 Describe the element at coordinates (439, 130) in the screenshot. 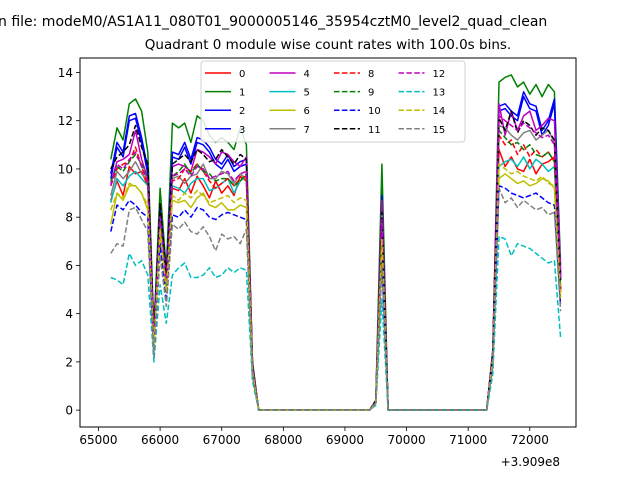

I see `legend-label-15: 15` at that location.